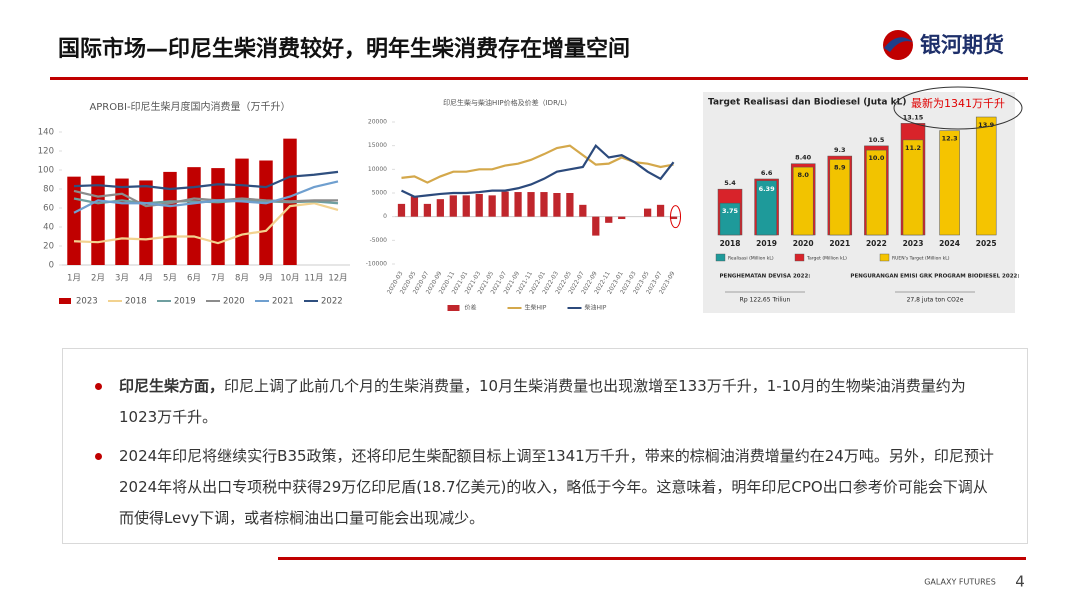  What do you see at coordinates (536, 308) in the screenshot?
I see `legend-label: 生柴HIP` at bounding box center [536, 308].